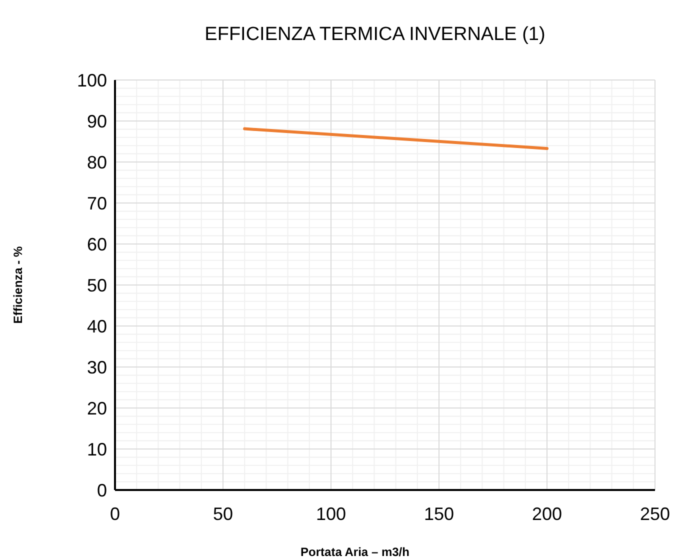  Describe the element at coordinates (96, 449) in the screenshot. I see `y-tick-label: 10` at that location.